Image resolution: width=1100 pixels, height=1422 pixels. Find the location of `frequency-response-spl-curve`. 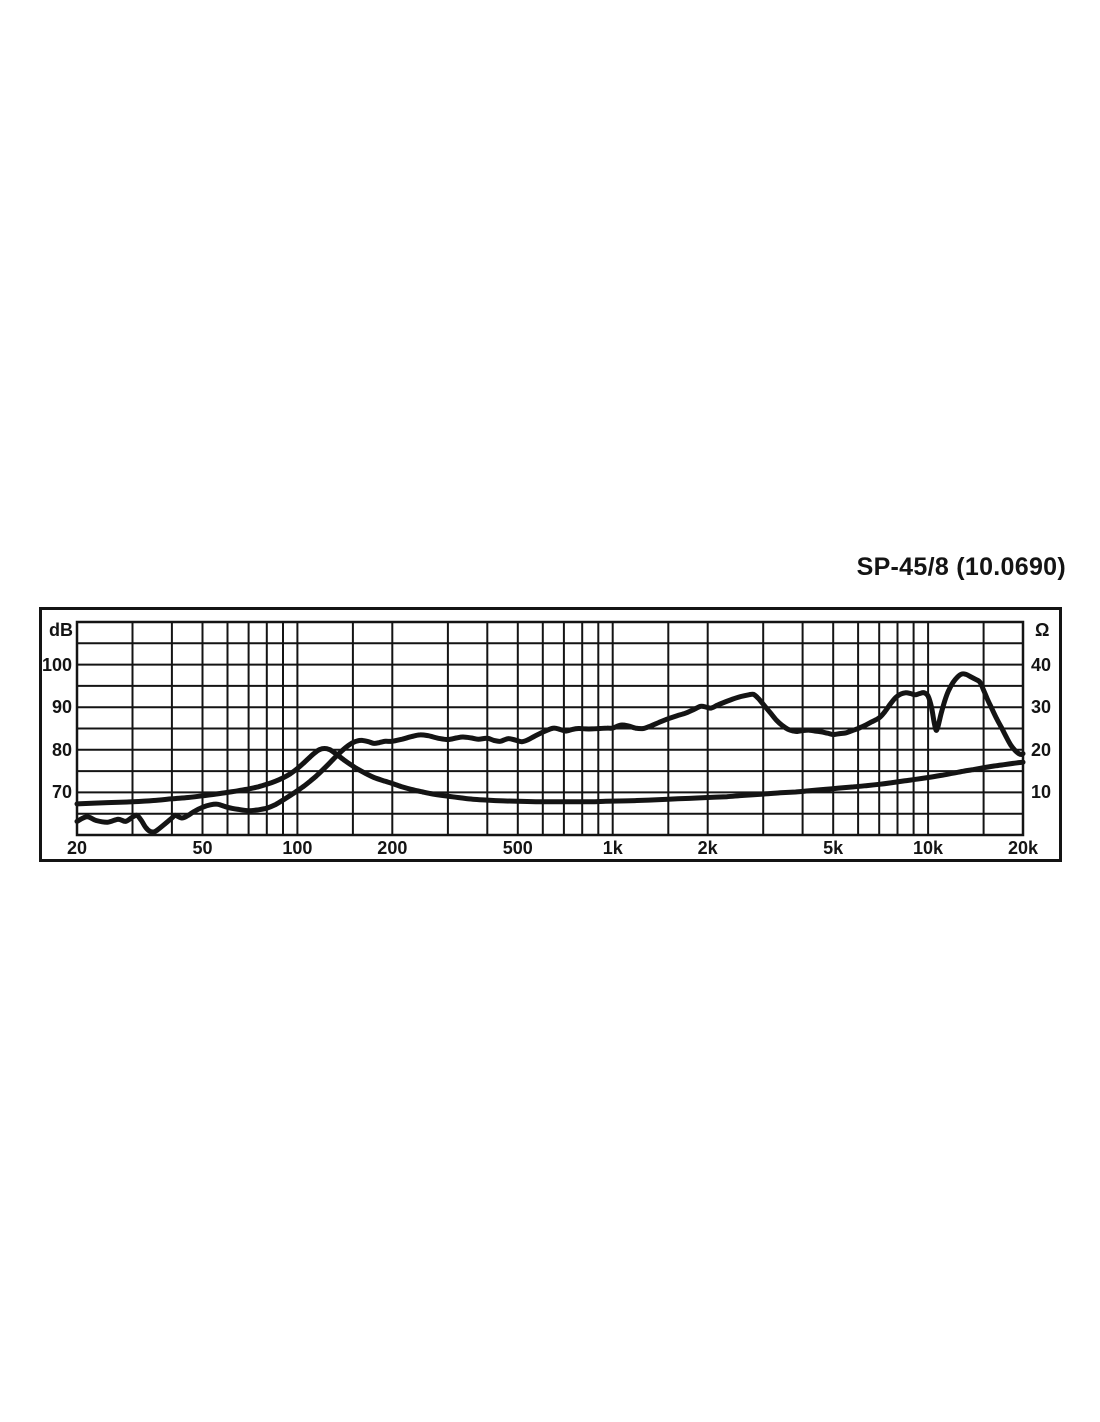

frequency-response-spl-curve is located at coordinates (550, 753).